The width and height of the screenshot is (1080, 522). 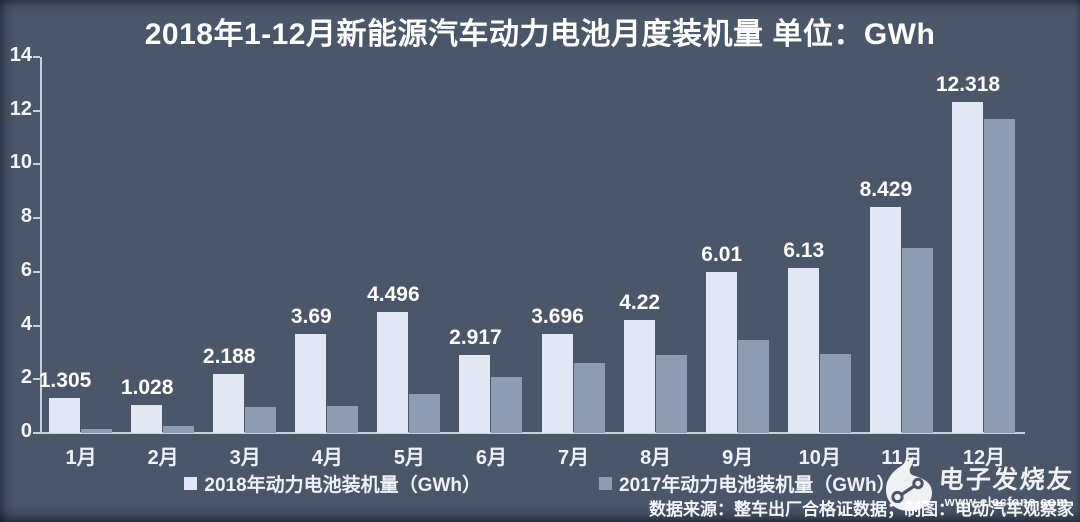 I want to click on bar-2017-8月, so click(x=671, y=394).